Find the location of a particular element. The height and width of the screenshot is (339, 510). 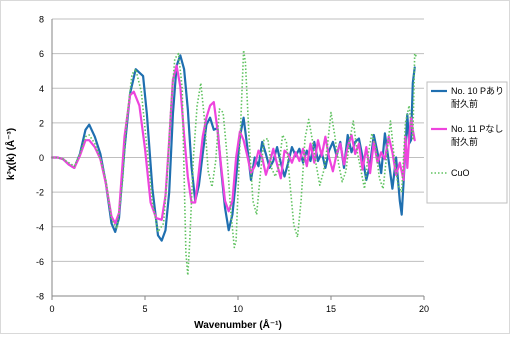

y-tick-label: 6 is located at coordinates (41, 54).